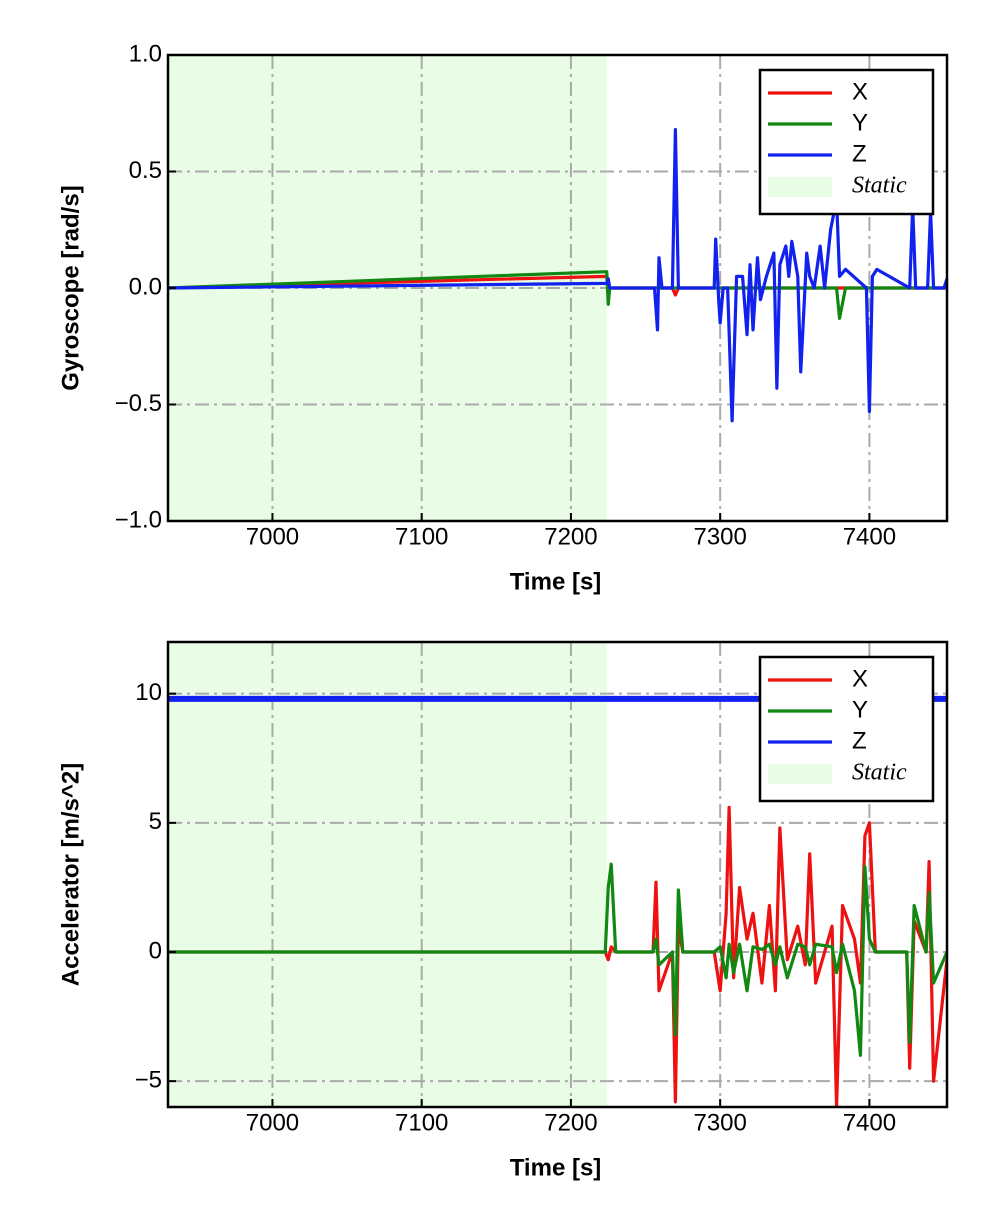  Describe the element at coordinates (155, 950) in the screenshot. I see `y-tick-label: 0` at that location.